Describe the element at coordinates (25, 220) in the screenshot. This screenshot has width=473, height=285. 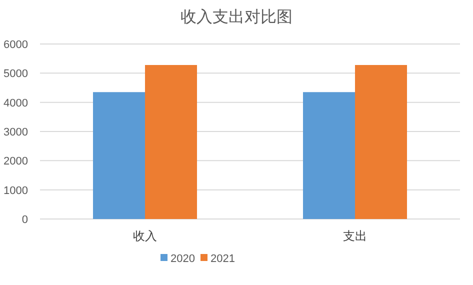
I see `y-tick-label: 0` at that location.